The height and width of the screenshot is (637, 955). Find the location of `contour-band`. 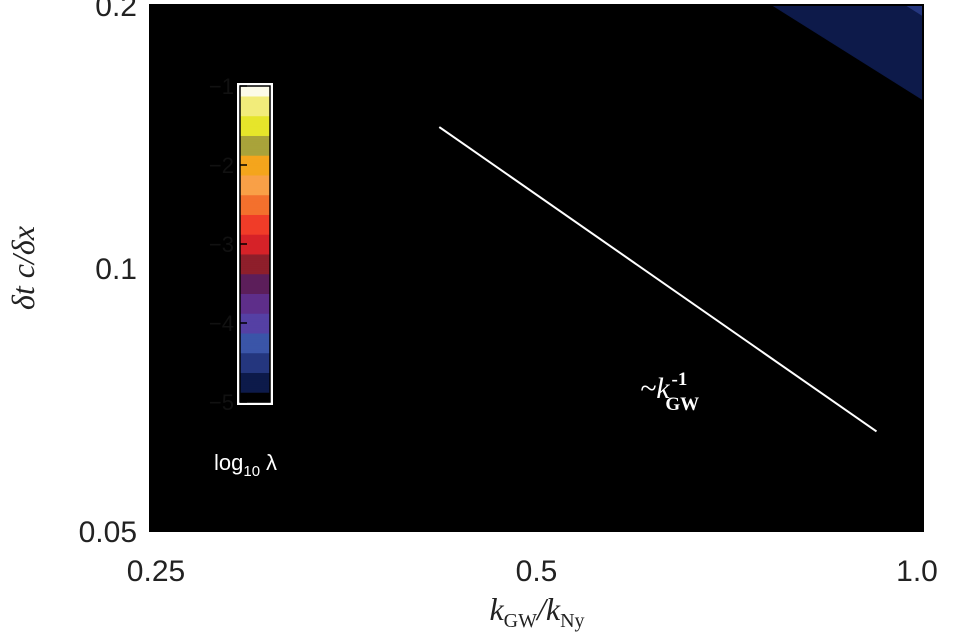

contour-band is located at coordinates (847, 53).